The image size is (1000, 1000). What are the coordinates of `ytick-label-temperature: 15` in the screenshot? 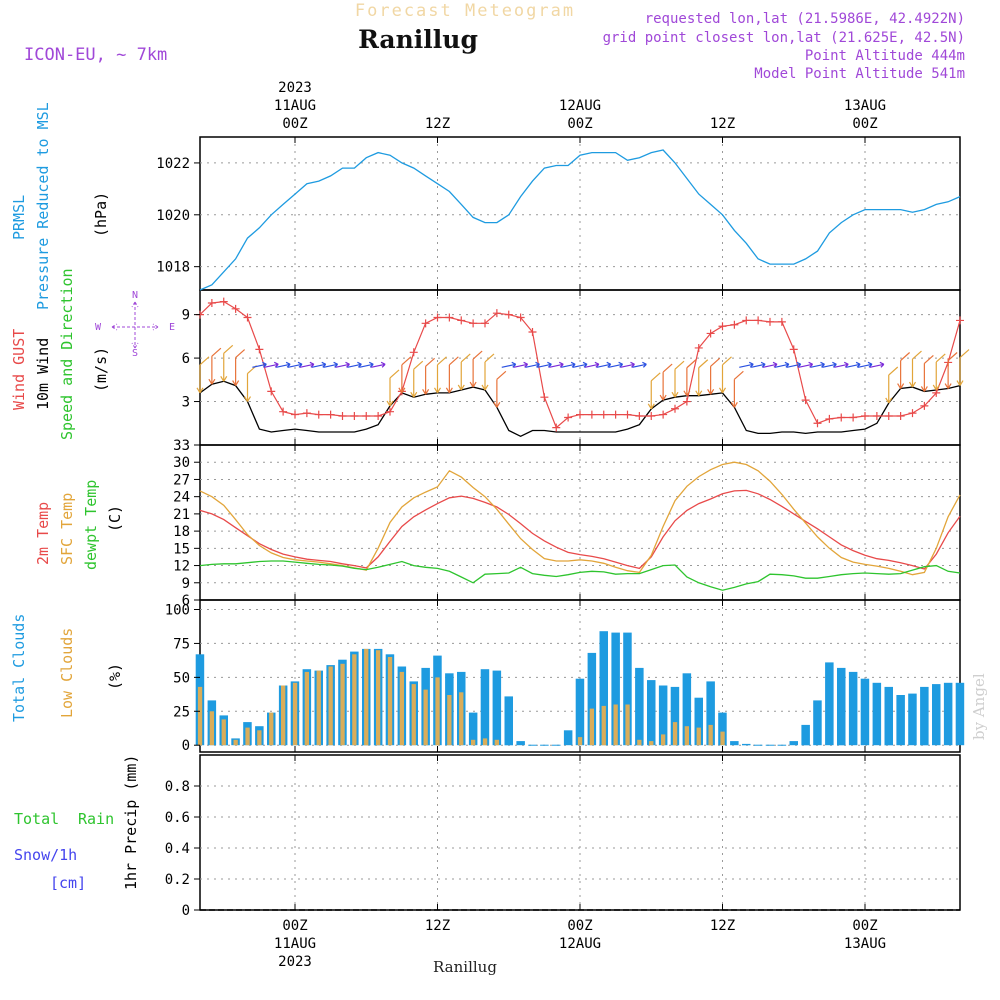 It's located at (181, 549).